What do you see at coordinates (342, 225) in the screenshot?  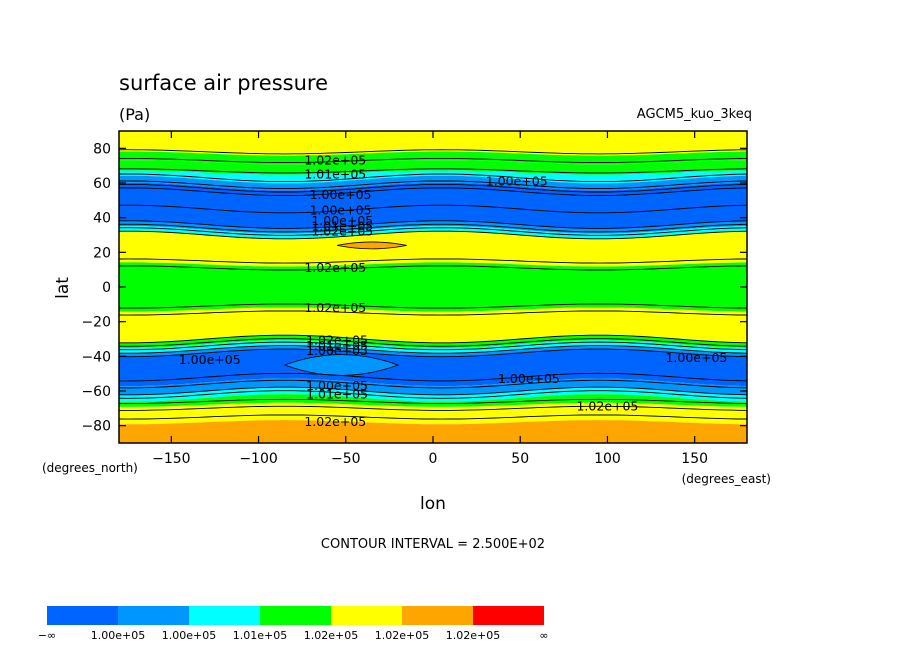 I see `contour-label-6: 1.01e+05` at bounding box center [342, 225].